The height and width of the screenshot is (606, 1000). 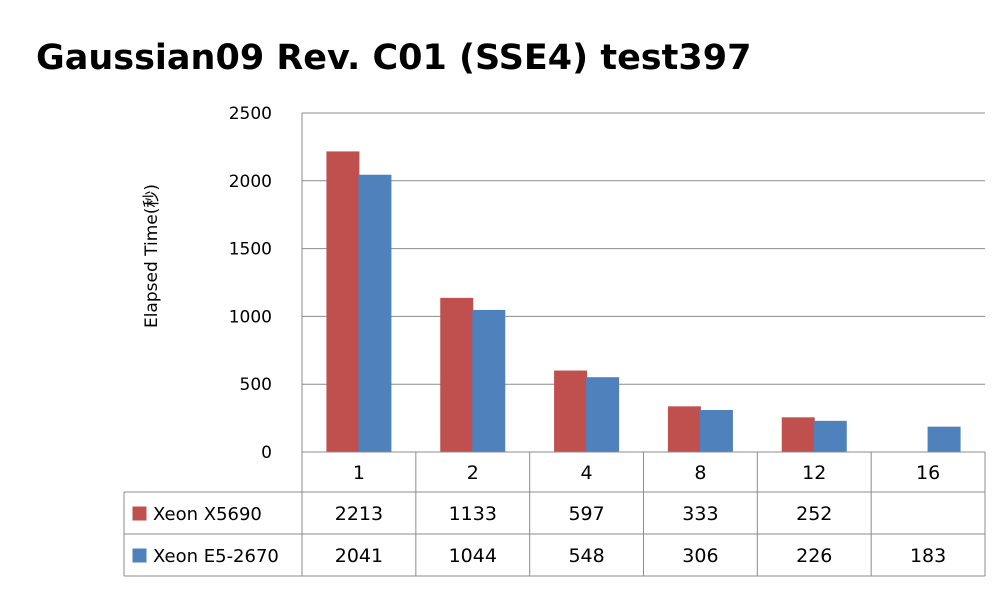 I want to click on data-value-label: 306, so click(x=700, y=556).